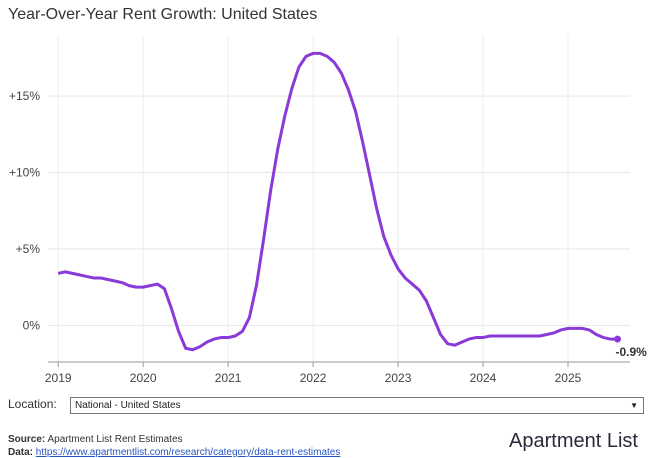 This screenshot has width=650, height=458. Describe the element at coordinates (24, 173) in the screenshot. I see `y-tick-label: +10%` at that location.